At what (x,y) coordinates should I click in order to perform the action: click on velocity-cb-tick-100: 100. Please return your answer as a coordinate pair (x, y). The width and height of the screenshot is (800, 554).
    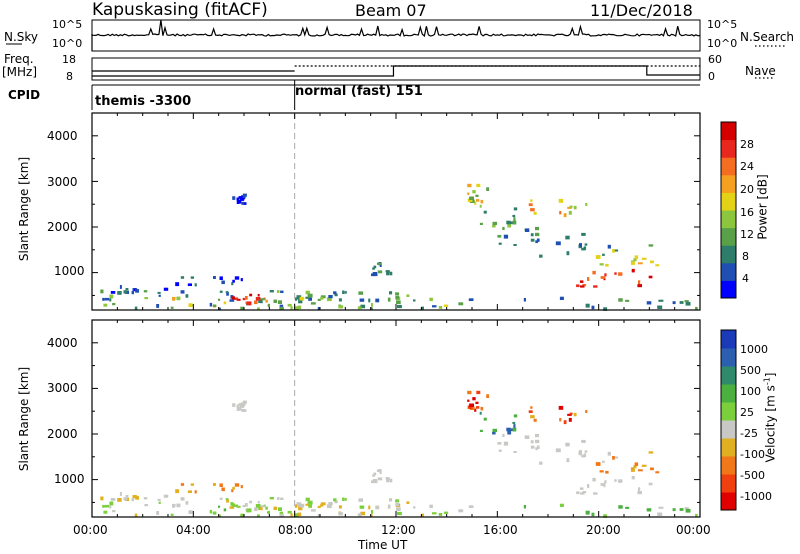
    Looking at the image, I should click on (750, 391).